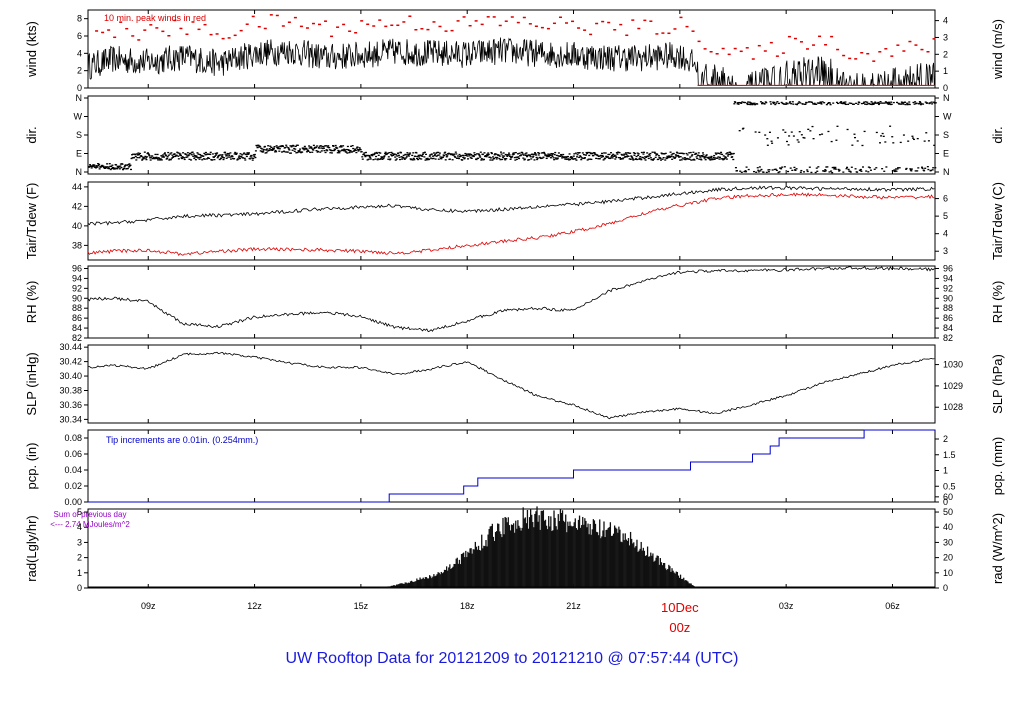 This screenshot has height=705, width=1024. Describe the element at coordinates (70, 391) in the screenshot. I see `y-tick-label-left: 30.38` at that location.